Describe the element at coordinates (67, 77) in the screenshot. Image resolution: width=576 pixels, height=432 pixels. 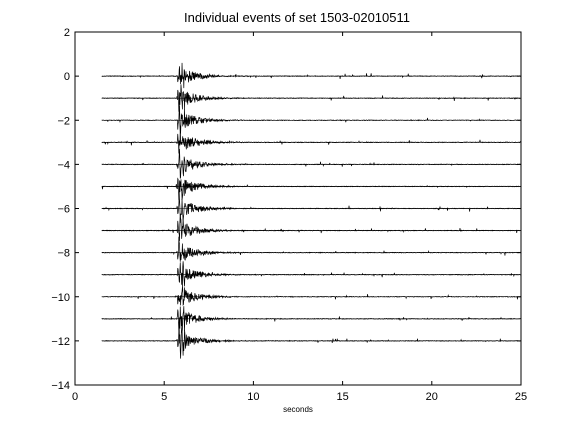
I see `y-tick-label: 0` at that location.